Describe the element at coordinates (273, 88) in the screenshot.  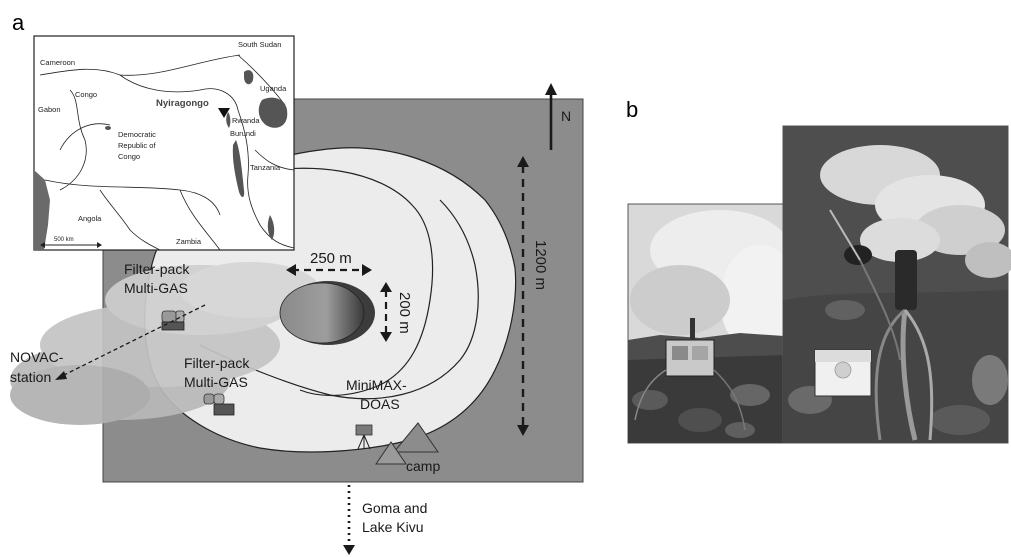
I see `inset-uganda: Uganda` at that location.